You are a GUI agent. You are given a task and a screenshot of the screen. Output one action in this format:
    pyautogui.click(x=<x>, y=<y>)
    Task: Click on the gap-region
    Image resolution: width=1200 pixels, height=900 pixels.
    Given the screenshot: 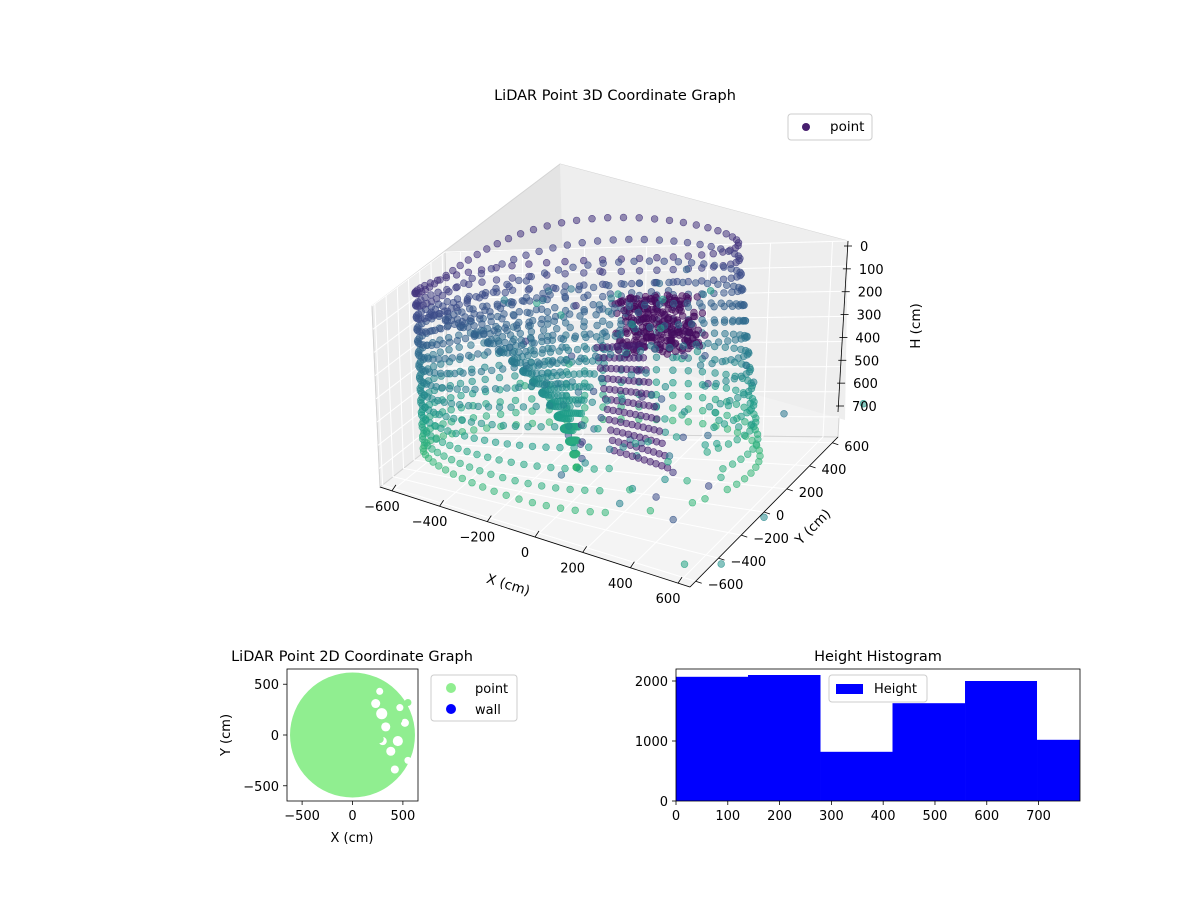 What is the action you would take?
    pyautogui.click(x=380, y=691)
    